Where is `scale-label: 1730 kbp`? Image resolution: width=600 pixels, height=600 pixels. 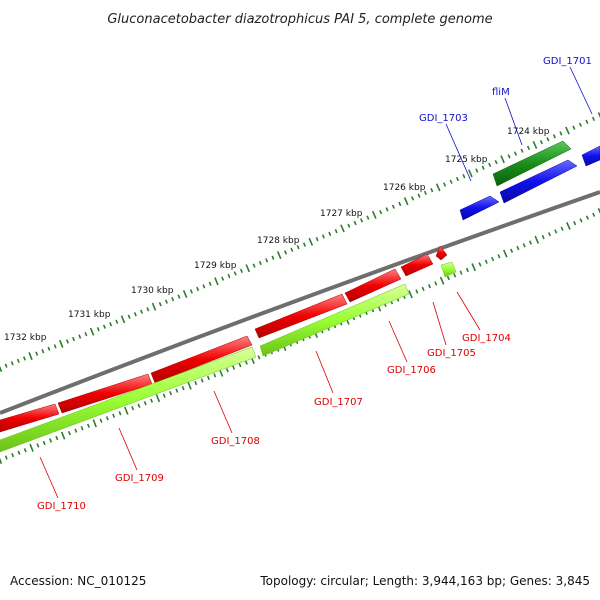 scale-label: 1730 kbp is located at coordinates (152, 291).